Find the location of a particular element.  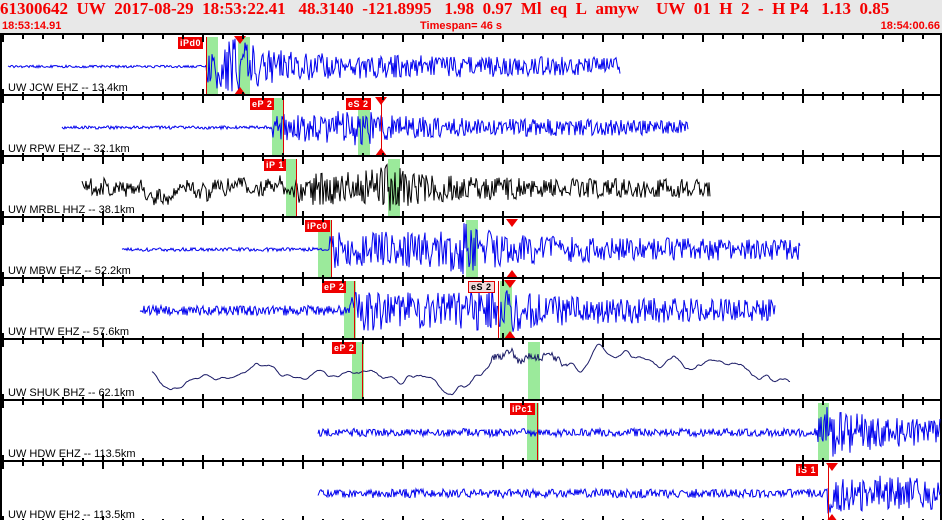

trace-station-label: UW RPW EHZ -- 32.1km is located at coordinates (69, 149).